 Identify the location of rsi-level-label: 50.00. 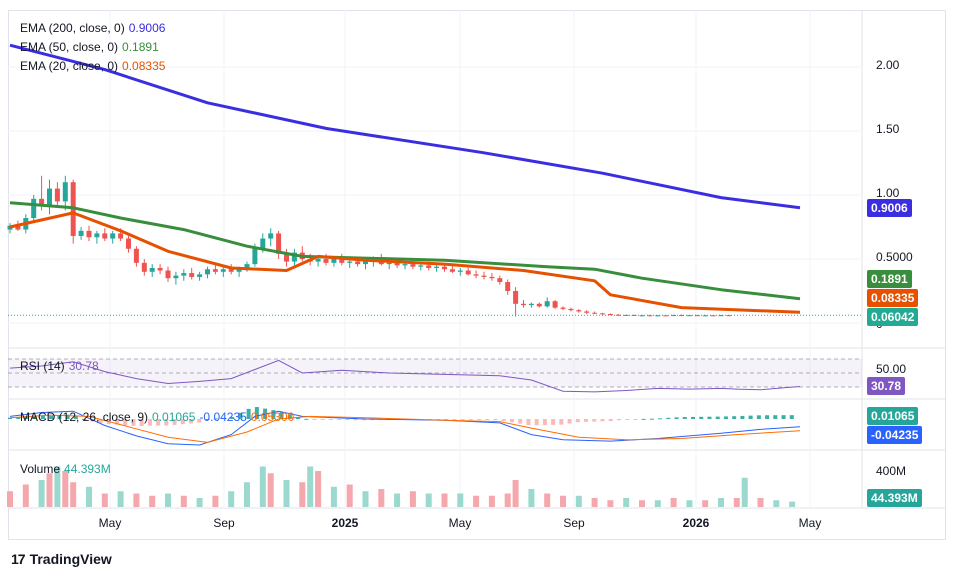
(891, 369).